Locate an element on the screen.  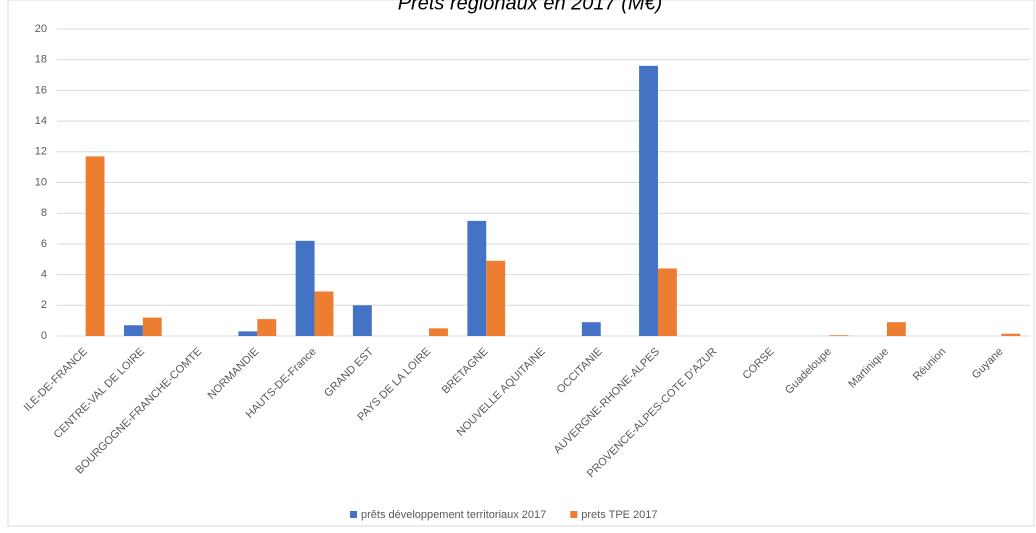
x-tick-label: GRAND EST is located at coordinates (349, 373).